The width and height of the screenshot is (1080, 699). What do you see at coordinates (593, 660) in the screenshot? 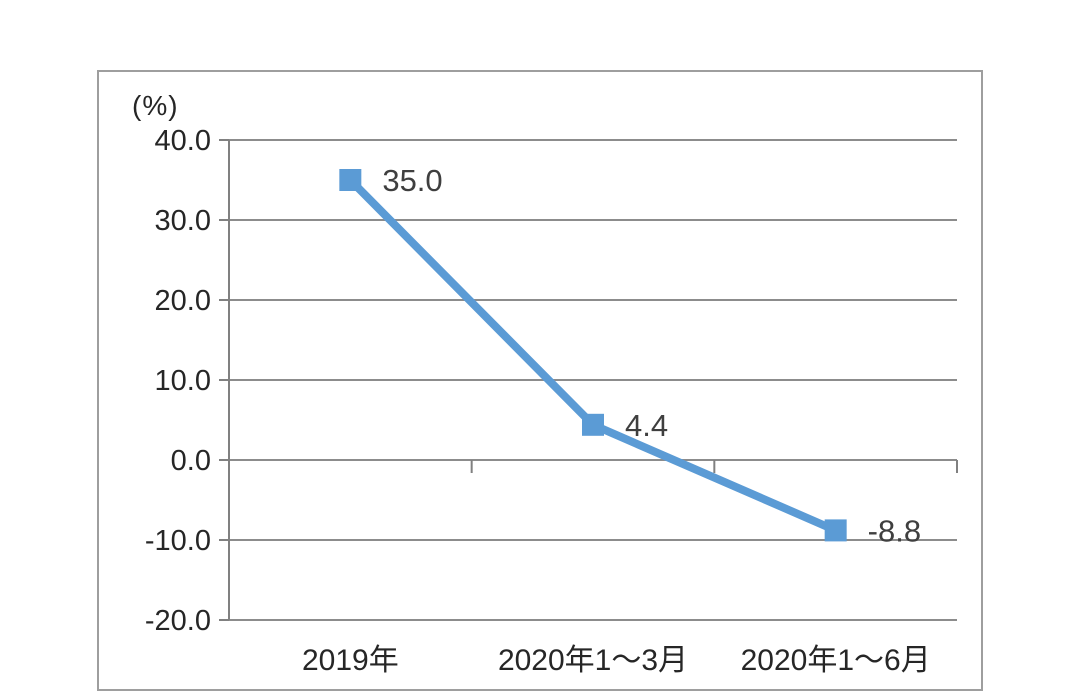
I see `x-category-label: 2020年1～3月` at bounding box center [593, 660].